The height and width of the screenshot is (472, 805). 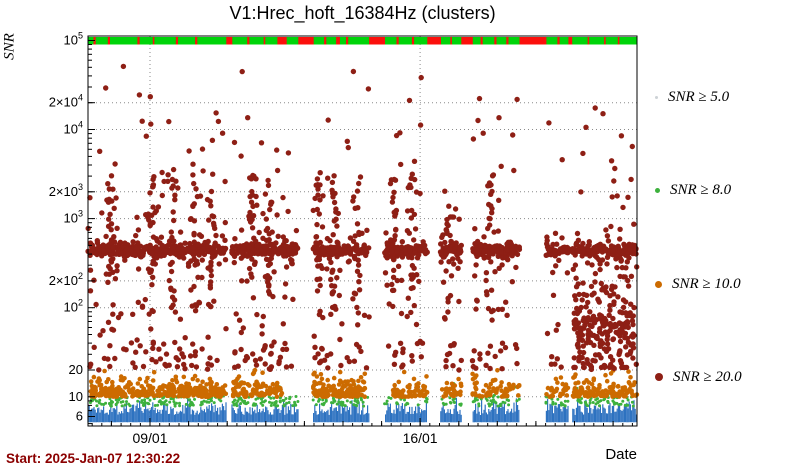 I want to click on svg-text: 09/01, so click(x=149, y=438).